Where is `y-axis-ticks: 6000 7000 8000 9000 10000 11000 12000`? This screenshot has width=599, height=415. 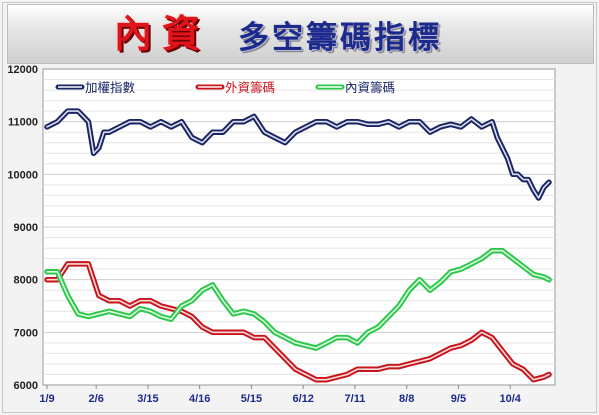 y-axis-ticks: 6000 7000 8000 9000 10000 11000 12000 is located at coordinates (22, 228).